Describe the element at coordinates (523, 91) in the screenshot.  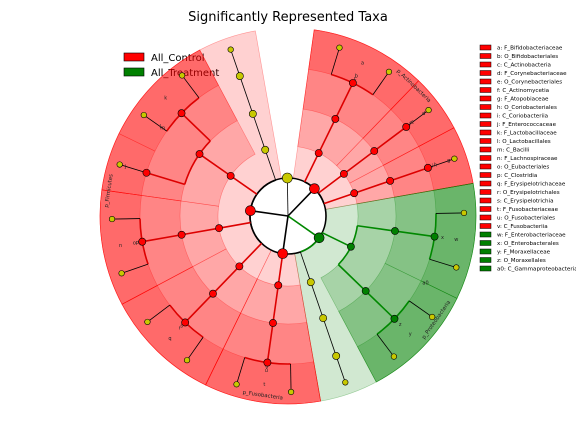
I see `key-label-f: f: C_Actinomycetia` at that location.